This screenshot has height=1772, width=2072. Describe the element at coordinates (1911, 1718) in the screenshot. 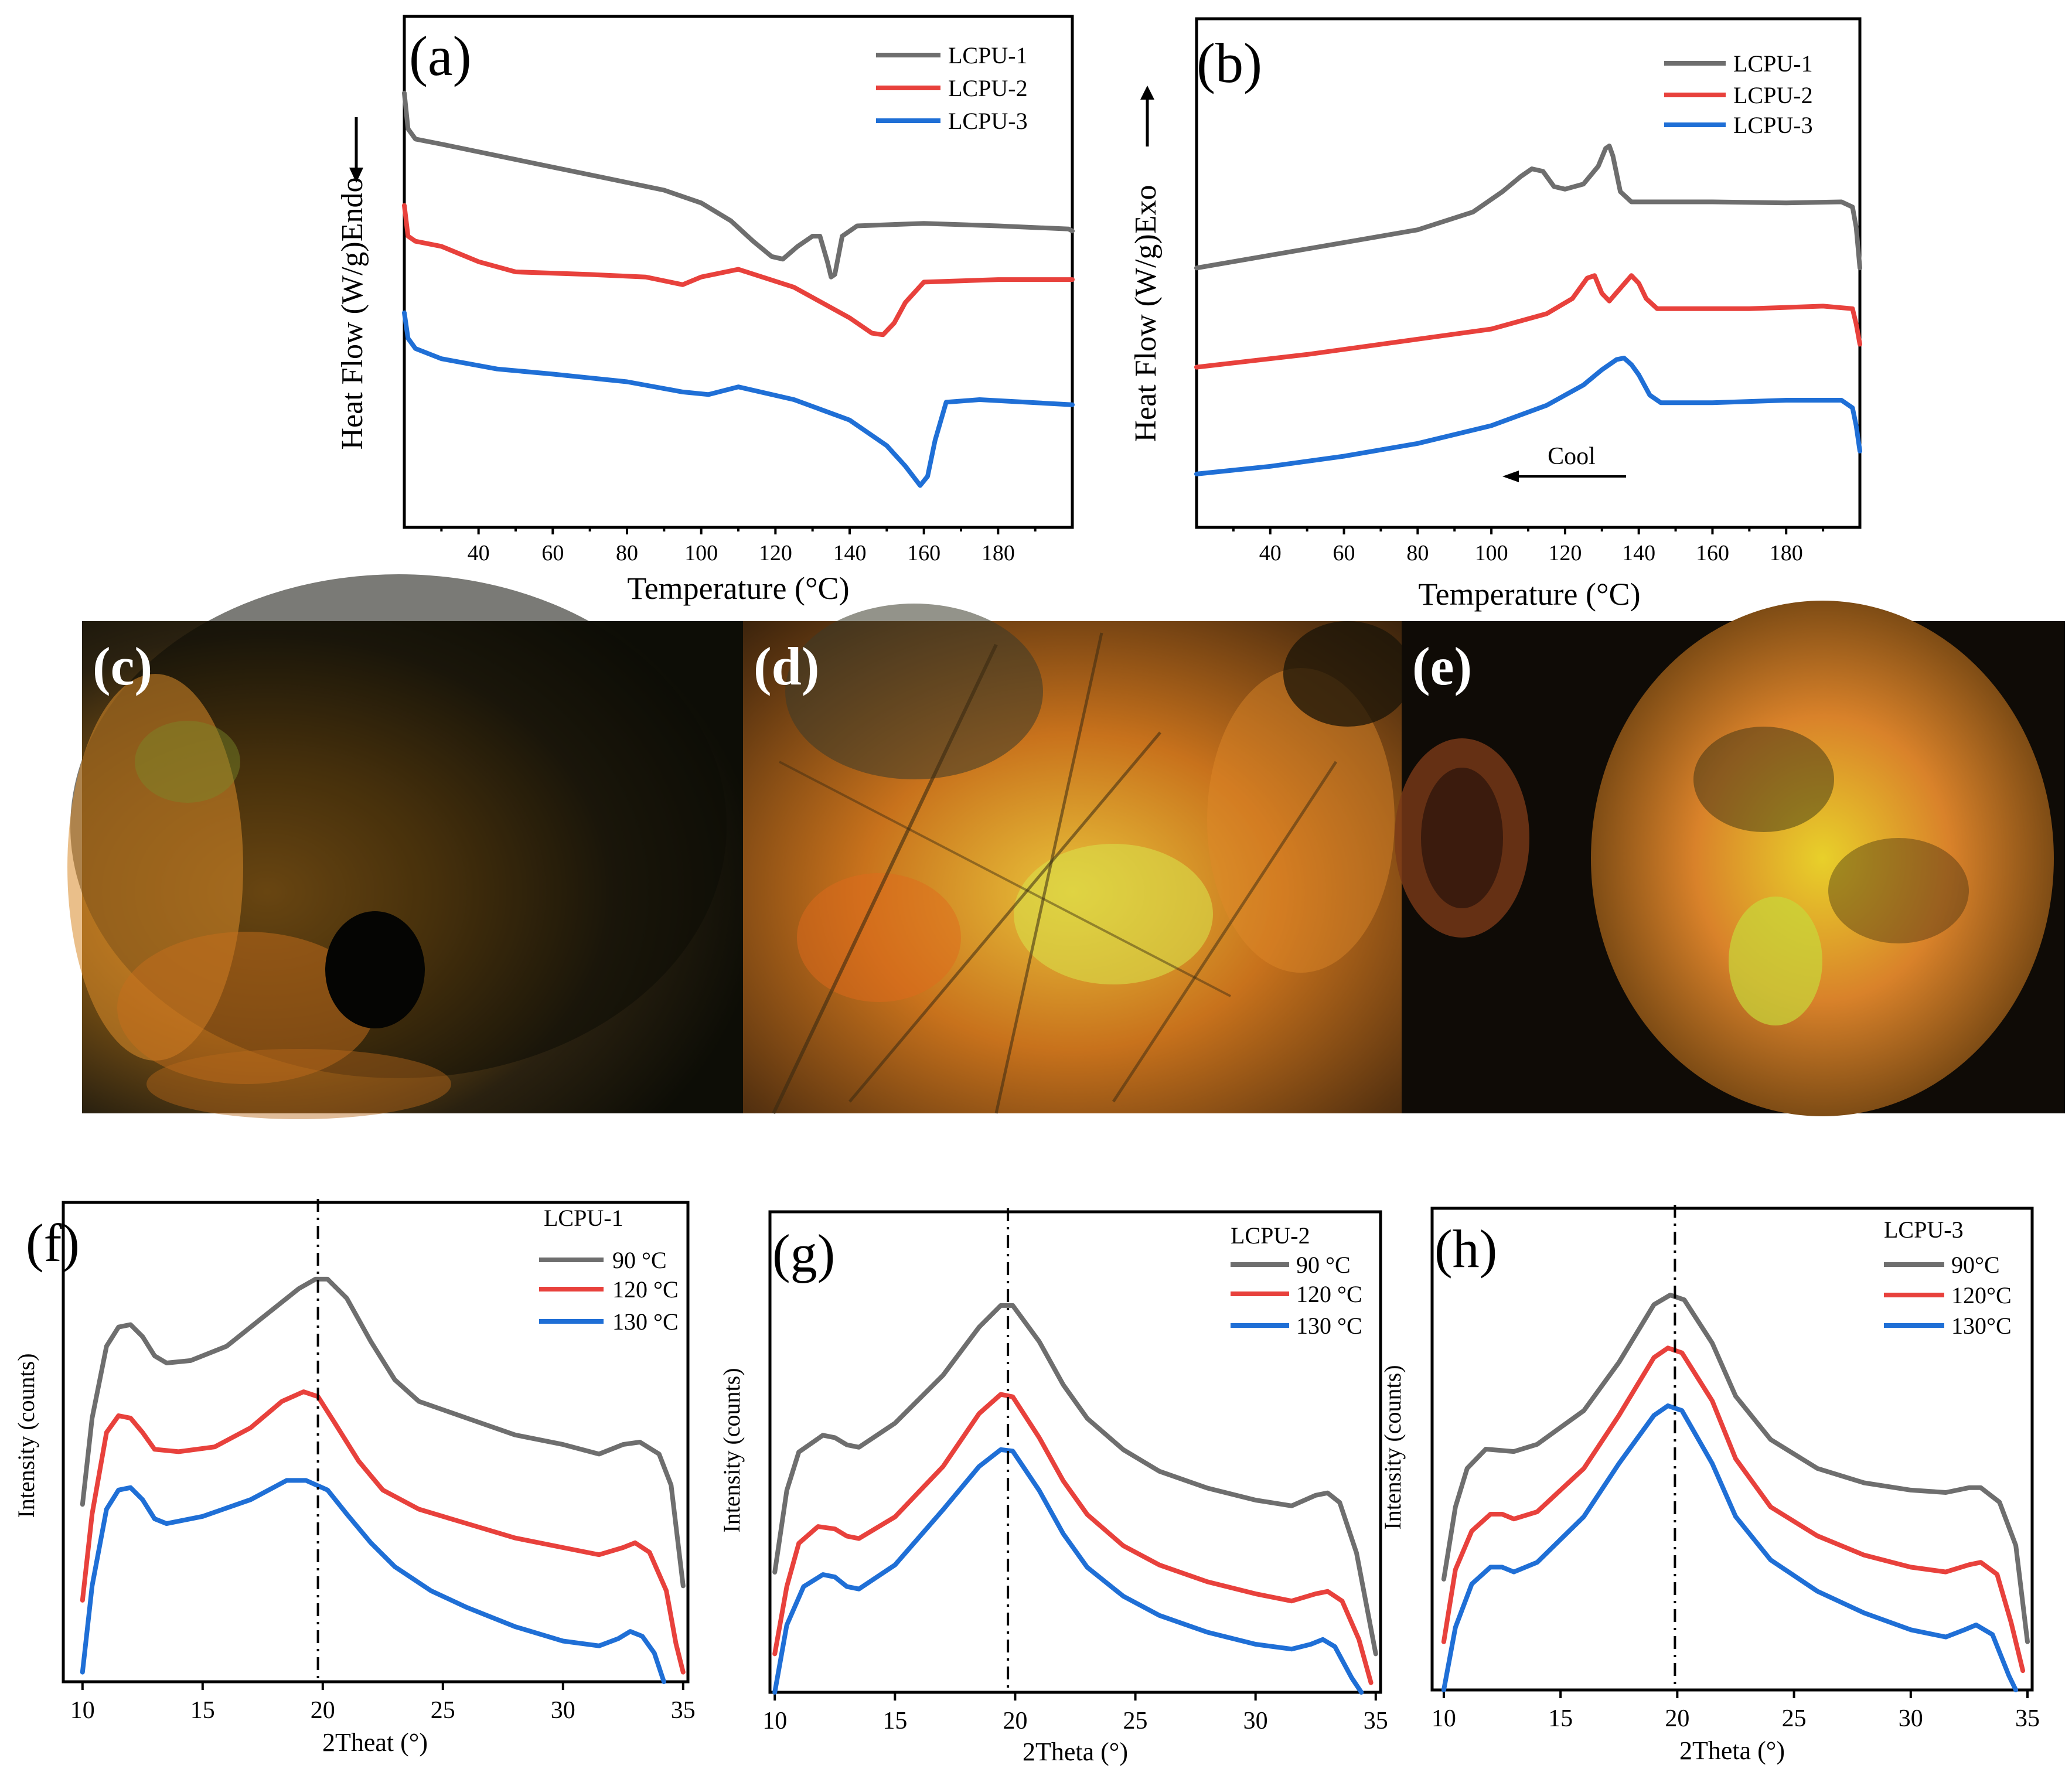

I see `panel-h-xtick-label-30: 30` at that location.